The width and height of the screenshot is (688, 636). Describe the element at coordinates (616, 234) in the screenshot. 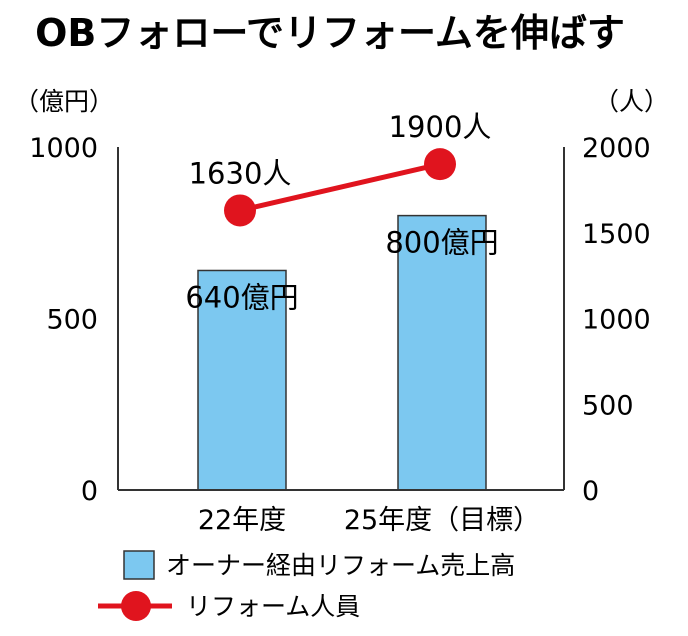

I see `right-tick-label: 1500` at that location.